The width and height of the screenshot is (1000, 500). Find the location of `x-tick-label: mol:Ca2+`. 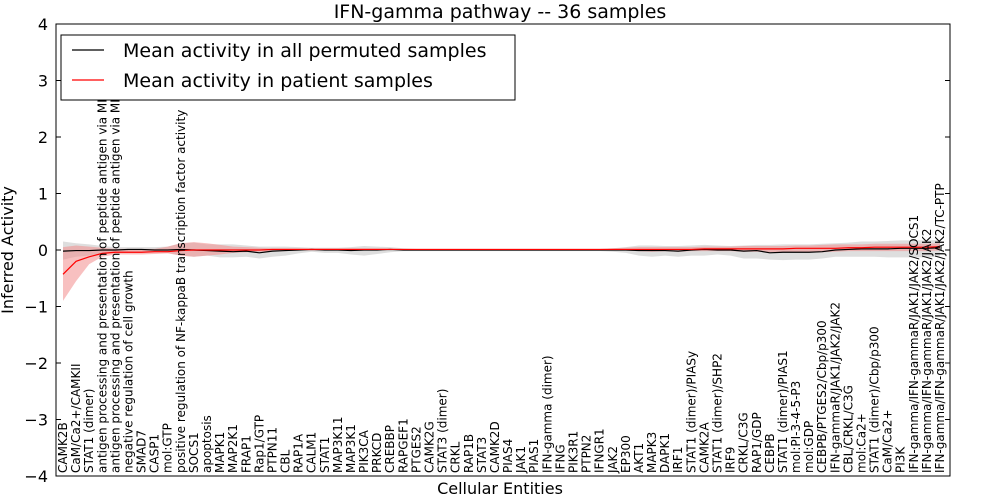

x-tick-label: mol:Ca2+ is located at coordinates (861, 443).